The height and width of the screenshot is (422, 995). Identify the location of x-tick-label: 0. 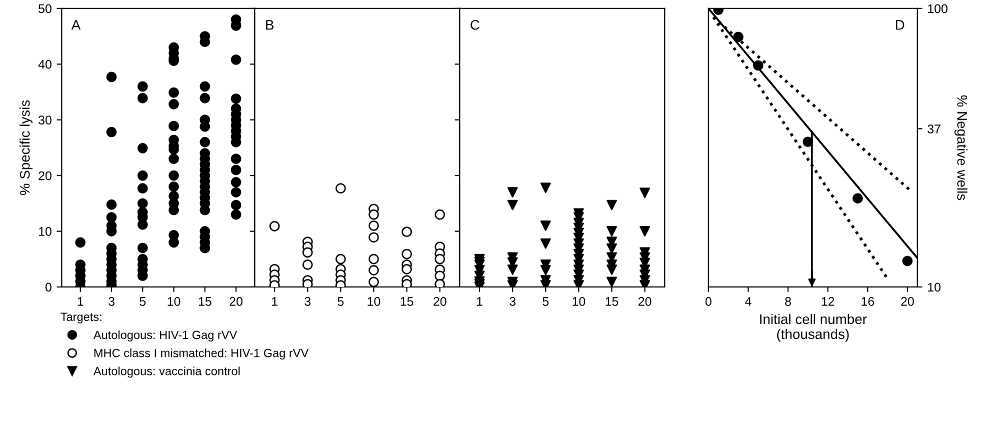
(708, 301).